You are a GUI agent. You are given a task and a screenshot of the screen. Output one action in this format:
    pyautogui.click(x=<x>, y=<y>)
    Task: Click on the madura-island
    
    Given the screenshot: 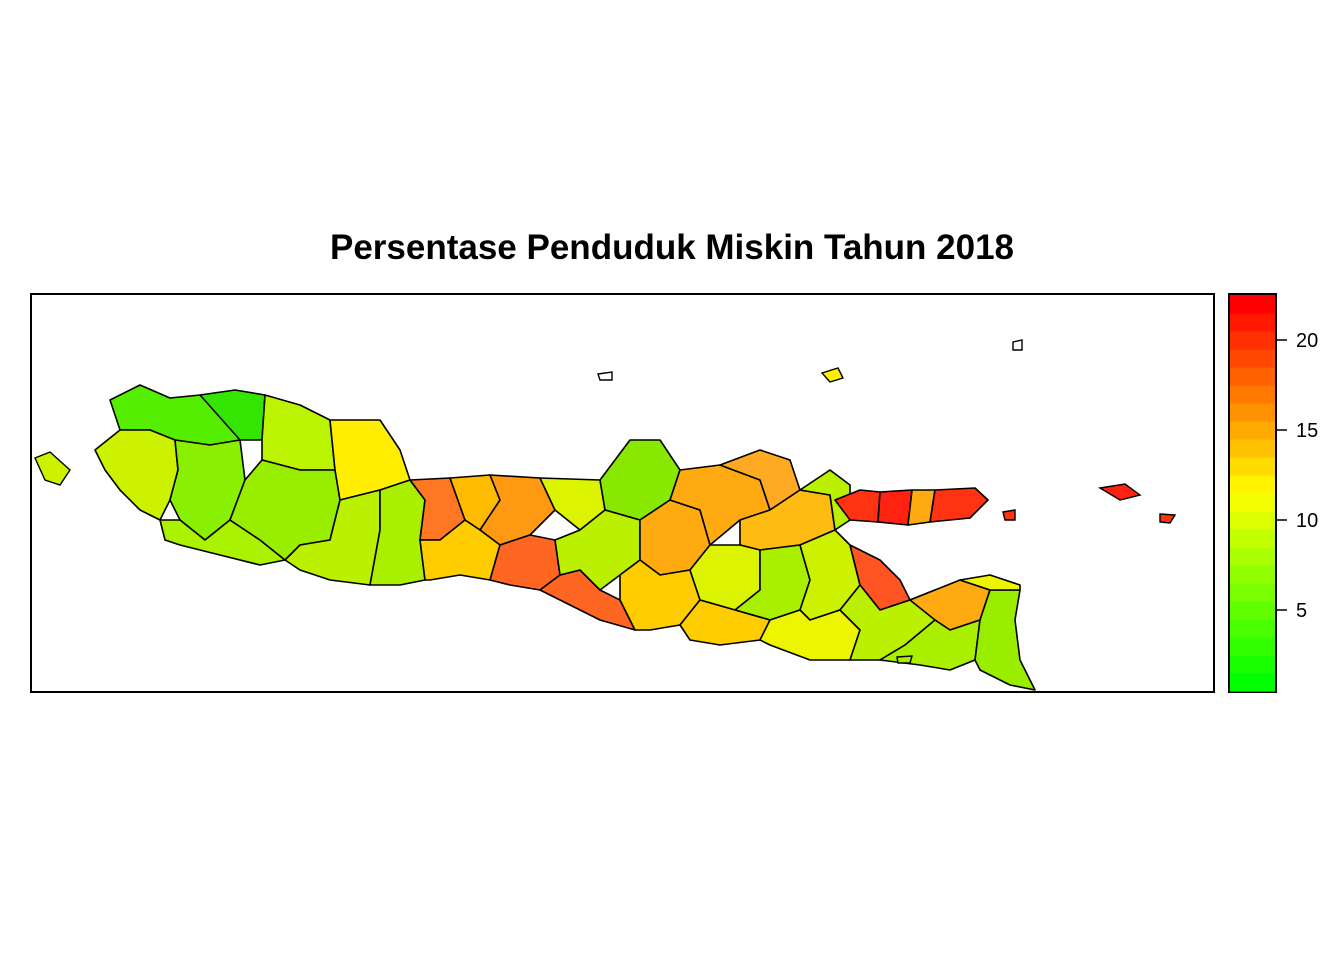 What is the action you would take?
    pyautogui.click(x=911, y=506)
    